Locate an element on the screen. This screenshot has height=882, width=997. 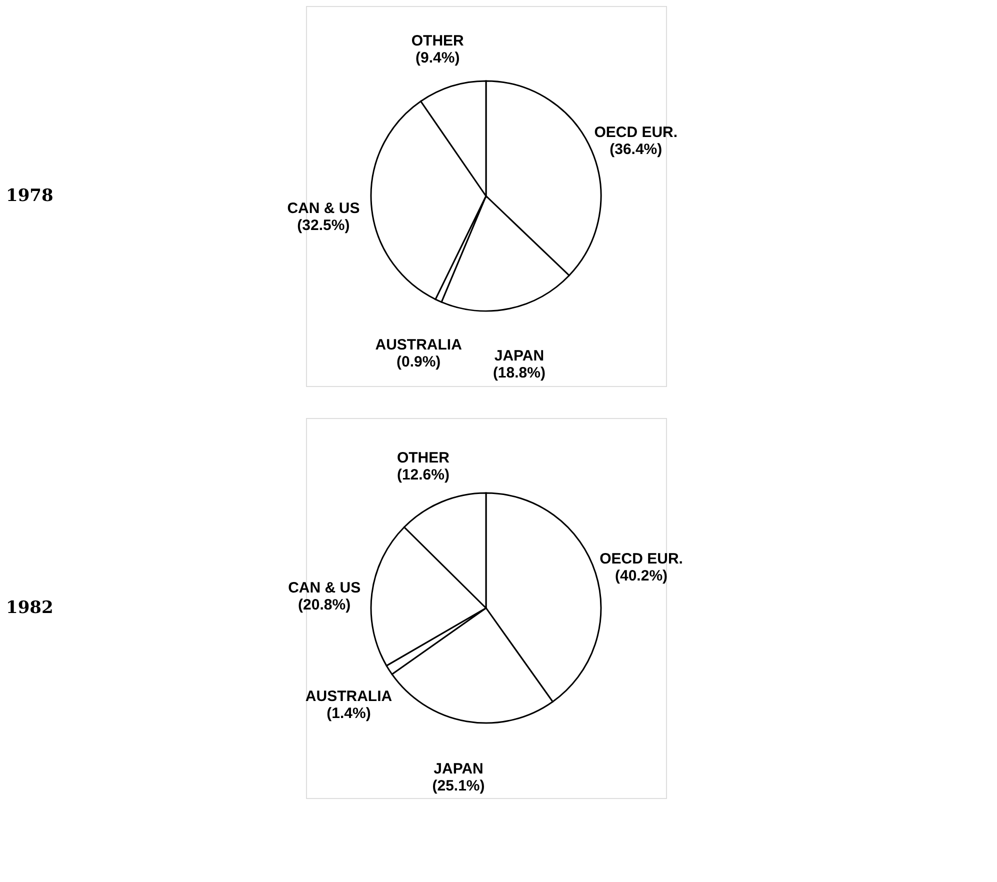
data-label: (25.1%) is located at coordinates (458, 786).